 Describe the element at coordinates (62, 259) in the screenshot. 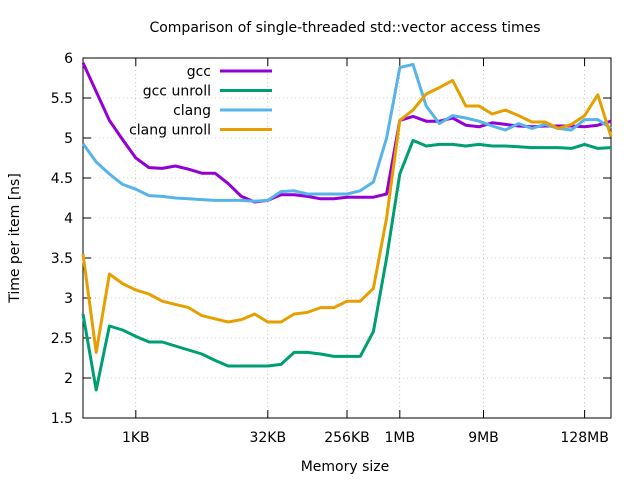

I see `y-tick-label: 3.5` at that location.